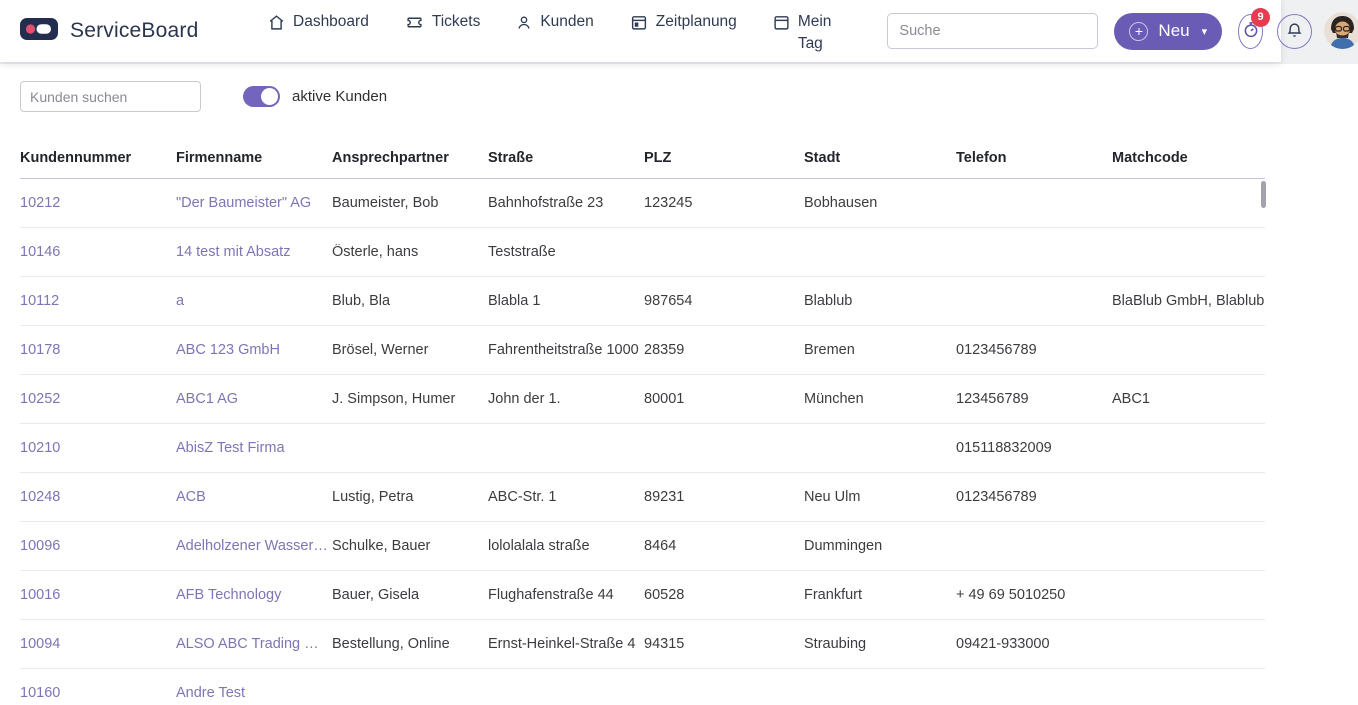  I want to click on cell-kundennummer: 10146, so click(40, 252).